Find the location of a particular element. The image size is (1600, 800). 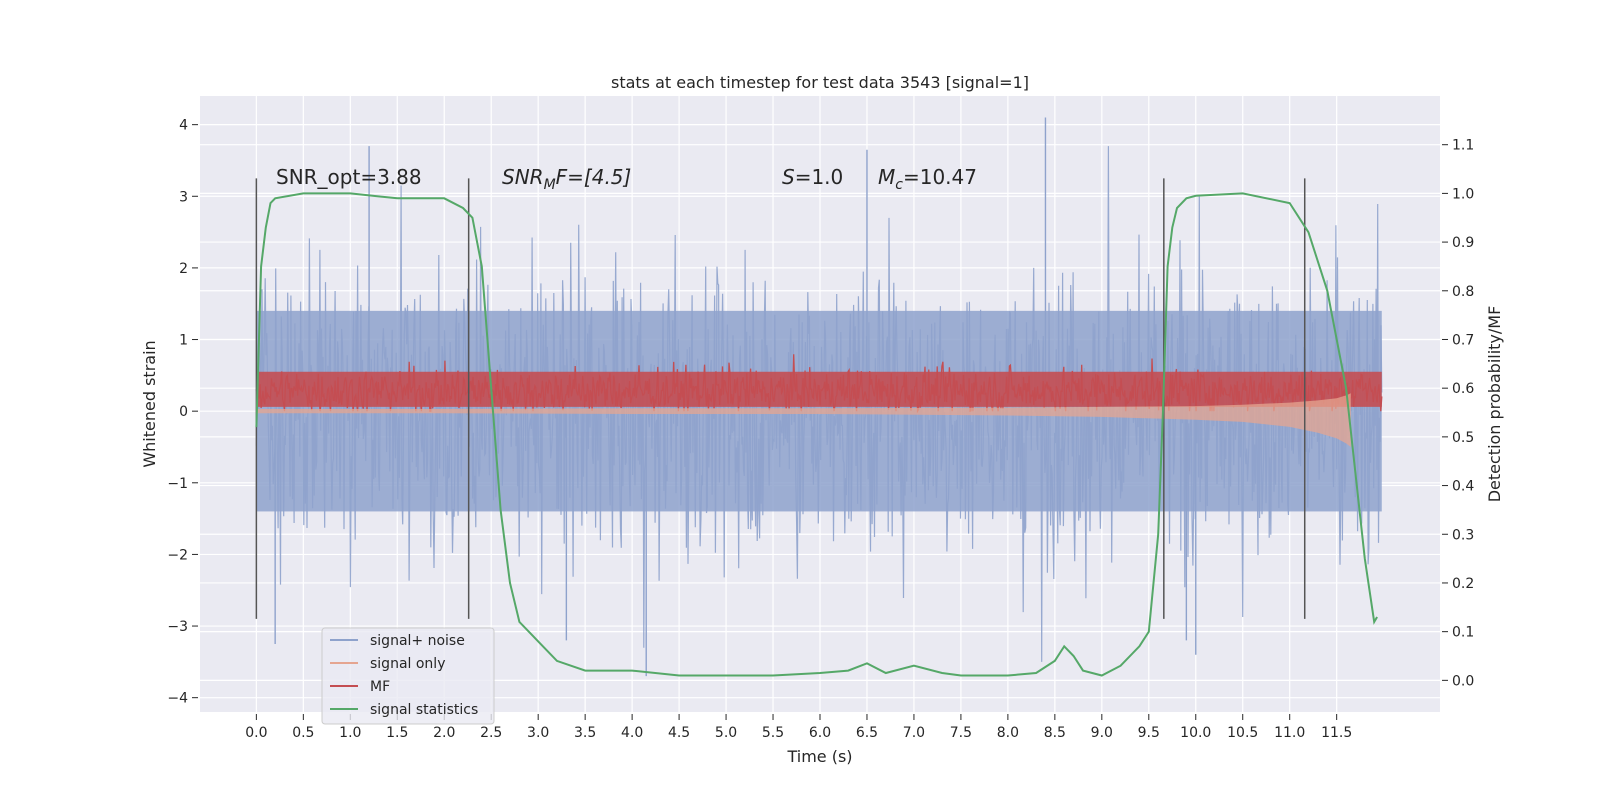

y-tick-label: −1 is located at coordinates (177, 484).